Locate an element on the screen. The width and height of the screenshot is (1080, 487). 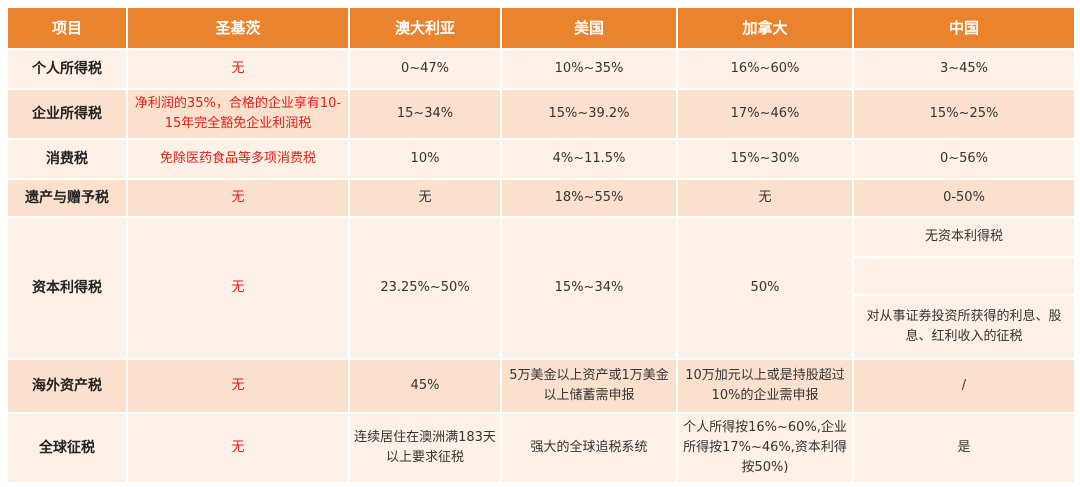
cell-usa: 4%~11.5% is located at coordinates (589, 159).